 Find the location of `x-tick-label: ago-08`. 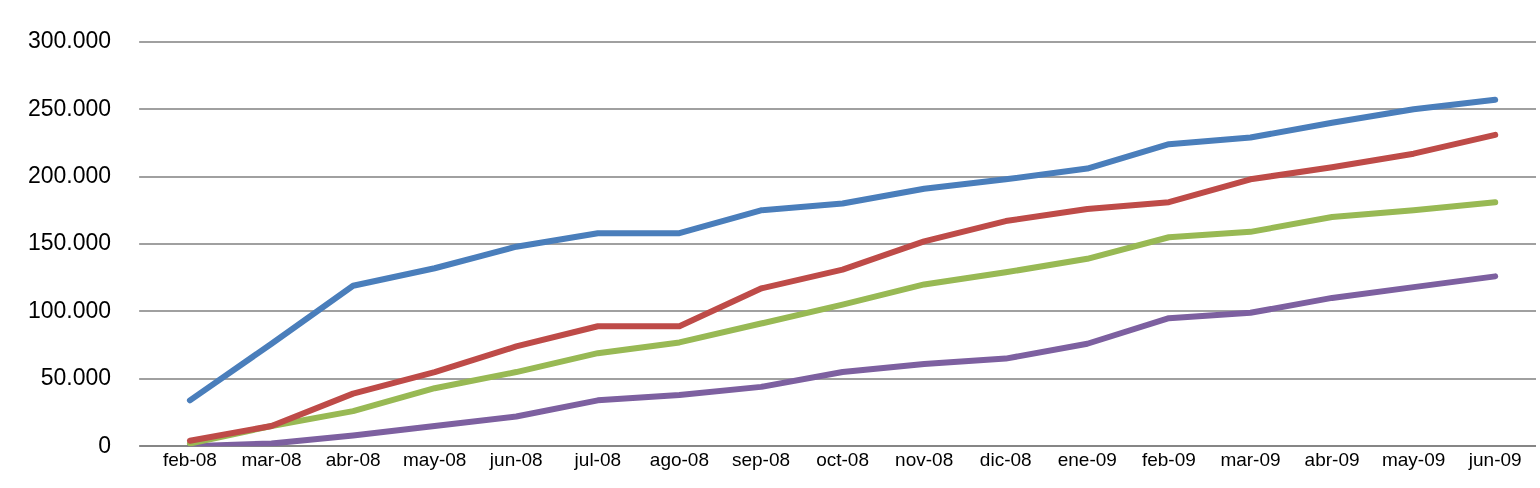

x-tick-label: ago-08 is located at coordinates (679, 459).